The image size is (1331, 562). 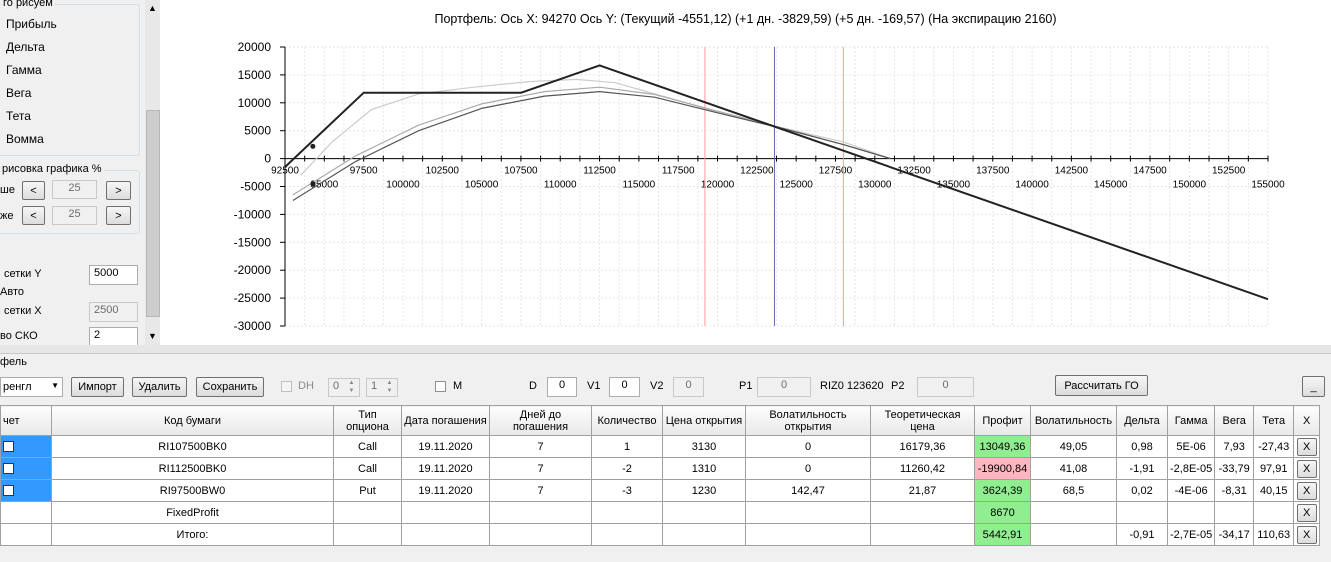 What do you see at coordinates (704, 512) in the screenshot?
I see `cell-open_price` at bounding box center [704, 512].